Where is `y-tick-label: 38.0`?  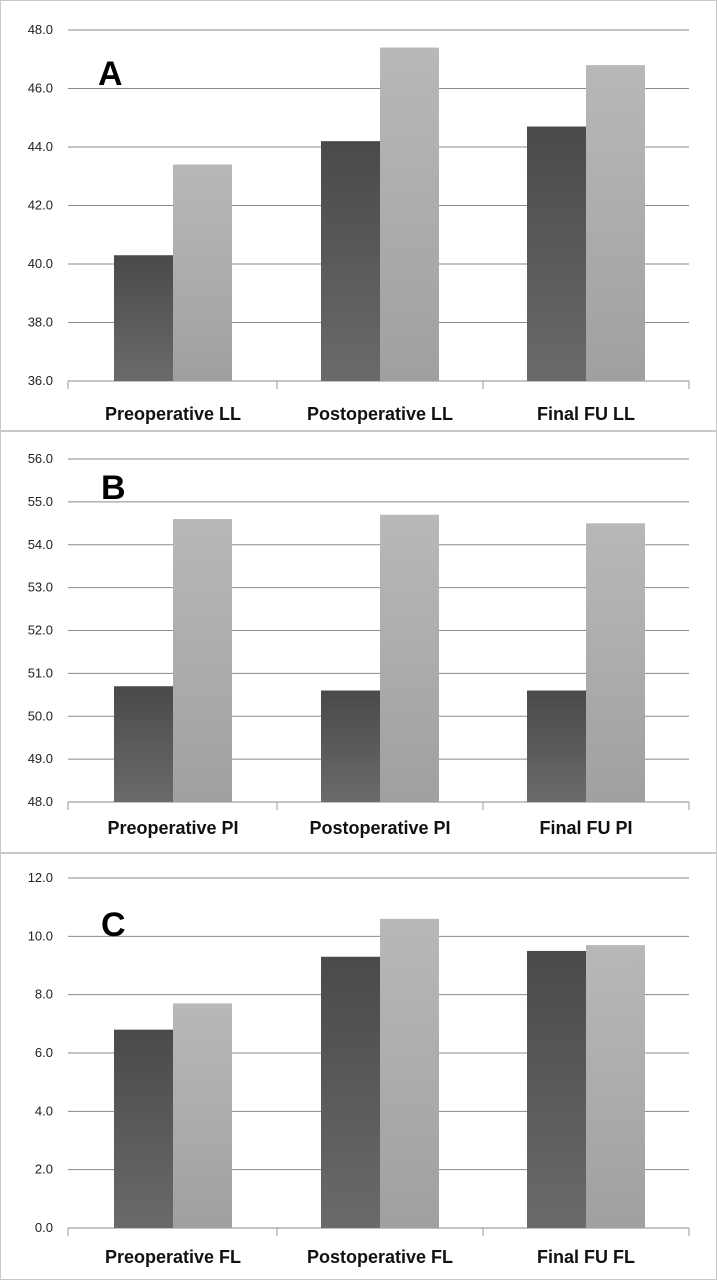 y-tick-label: 38.0 is located at coordinates (40, 322).